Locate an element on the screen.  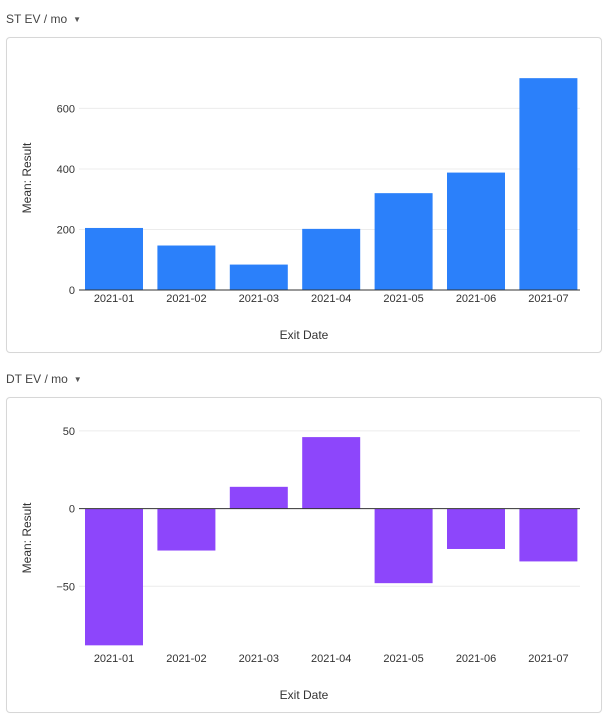
y-tick-label: 400 is located at coordinates (66, 170).